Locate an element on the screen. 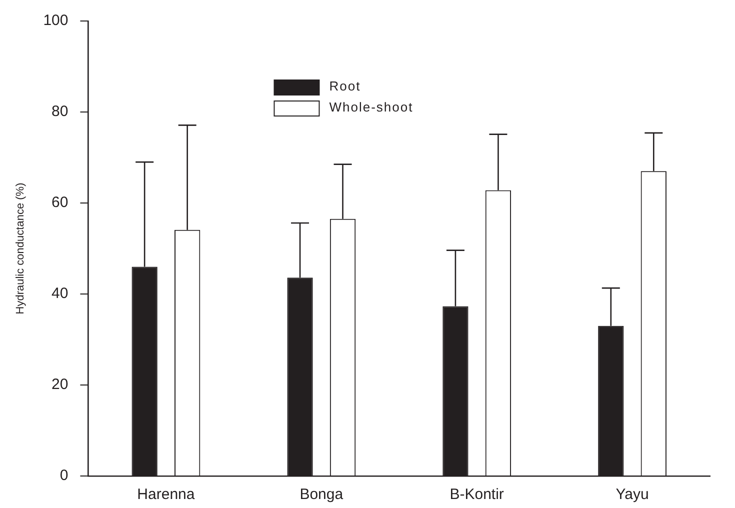  y-tick-label: 80 is located at coordinates (60, 111).